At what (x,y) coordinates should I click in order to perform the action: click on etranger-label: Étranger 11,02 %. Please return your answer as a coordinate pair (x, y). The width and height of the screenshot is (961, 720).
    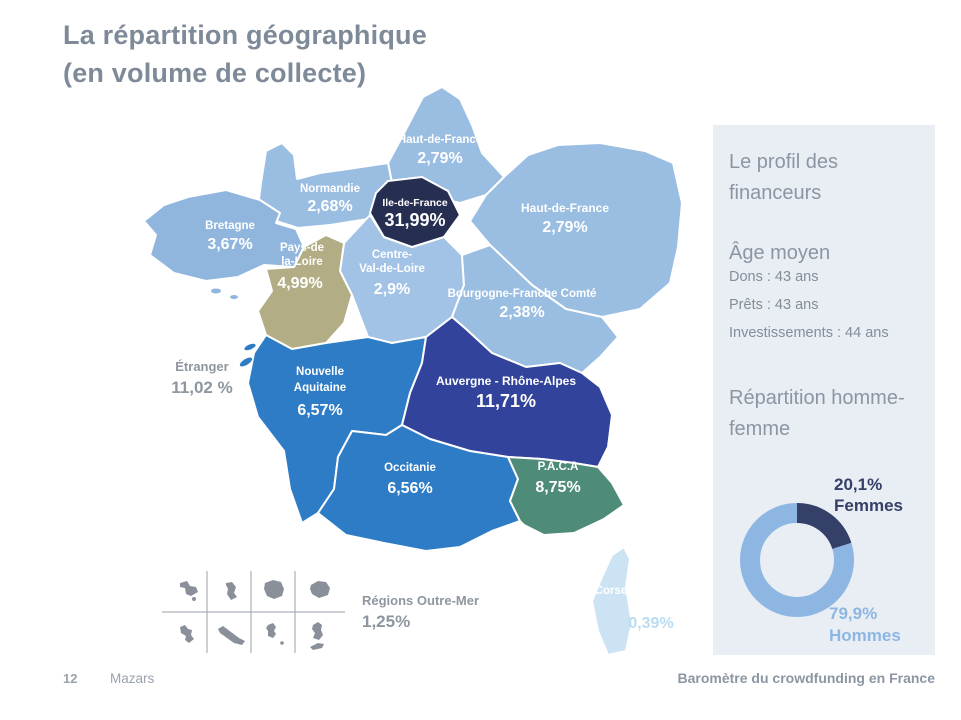
    Looking at the image, I should click on (201, 378).